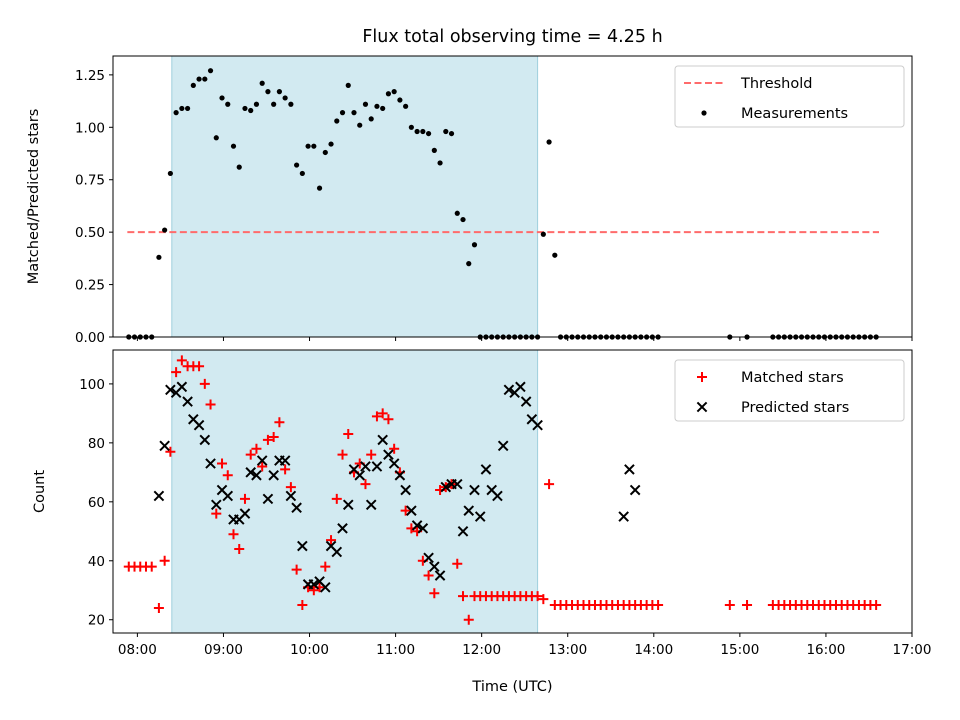 The width and height of the screenshot is (960, 720). I want to click on x-tick-label: 12:00, so click(481, 650).